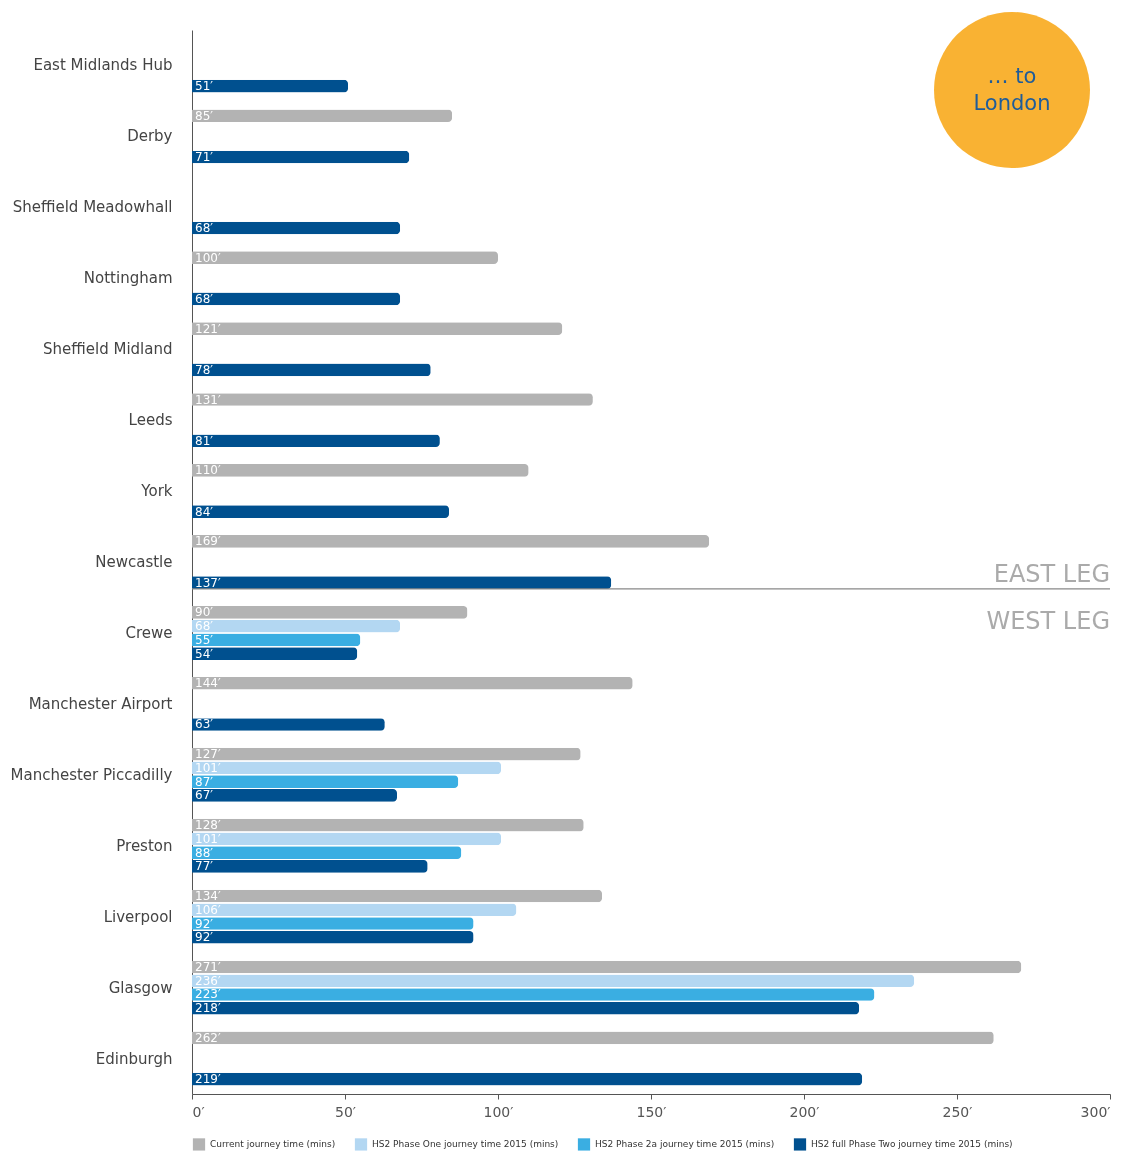 This screenshot has height=1161, width=1128. Describe the element at coordinates (204, 653) in the screenshot. I see `data-label: 54′` at that location.